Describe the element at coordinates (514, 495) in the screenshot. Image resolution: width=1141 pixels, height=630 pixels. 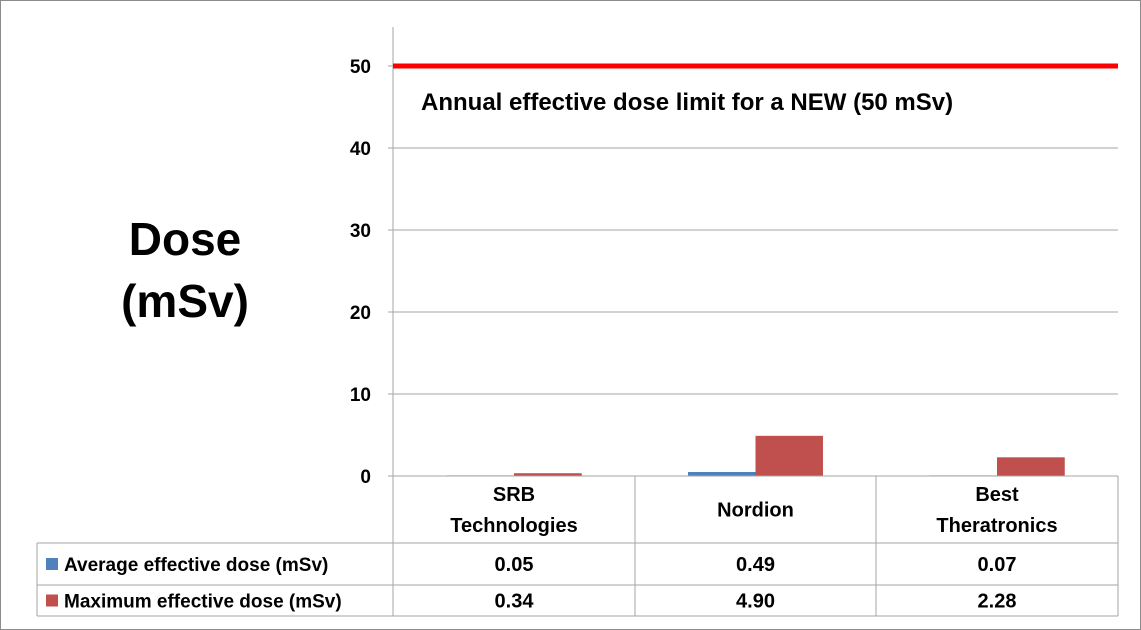
I see `category-label: SRB` at that location.